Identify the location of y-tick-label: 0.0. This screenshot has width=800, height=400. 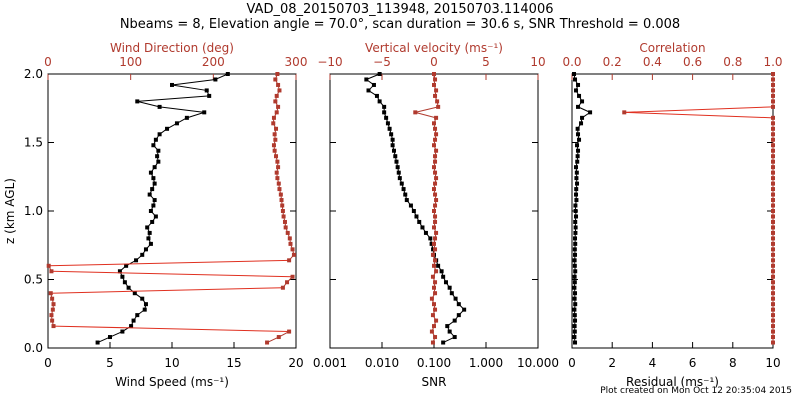
(33, 348).